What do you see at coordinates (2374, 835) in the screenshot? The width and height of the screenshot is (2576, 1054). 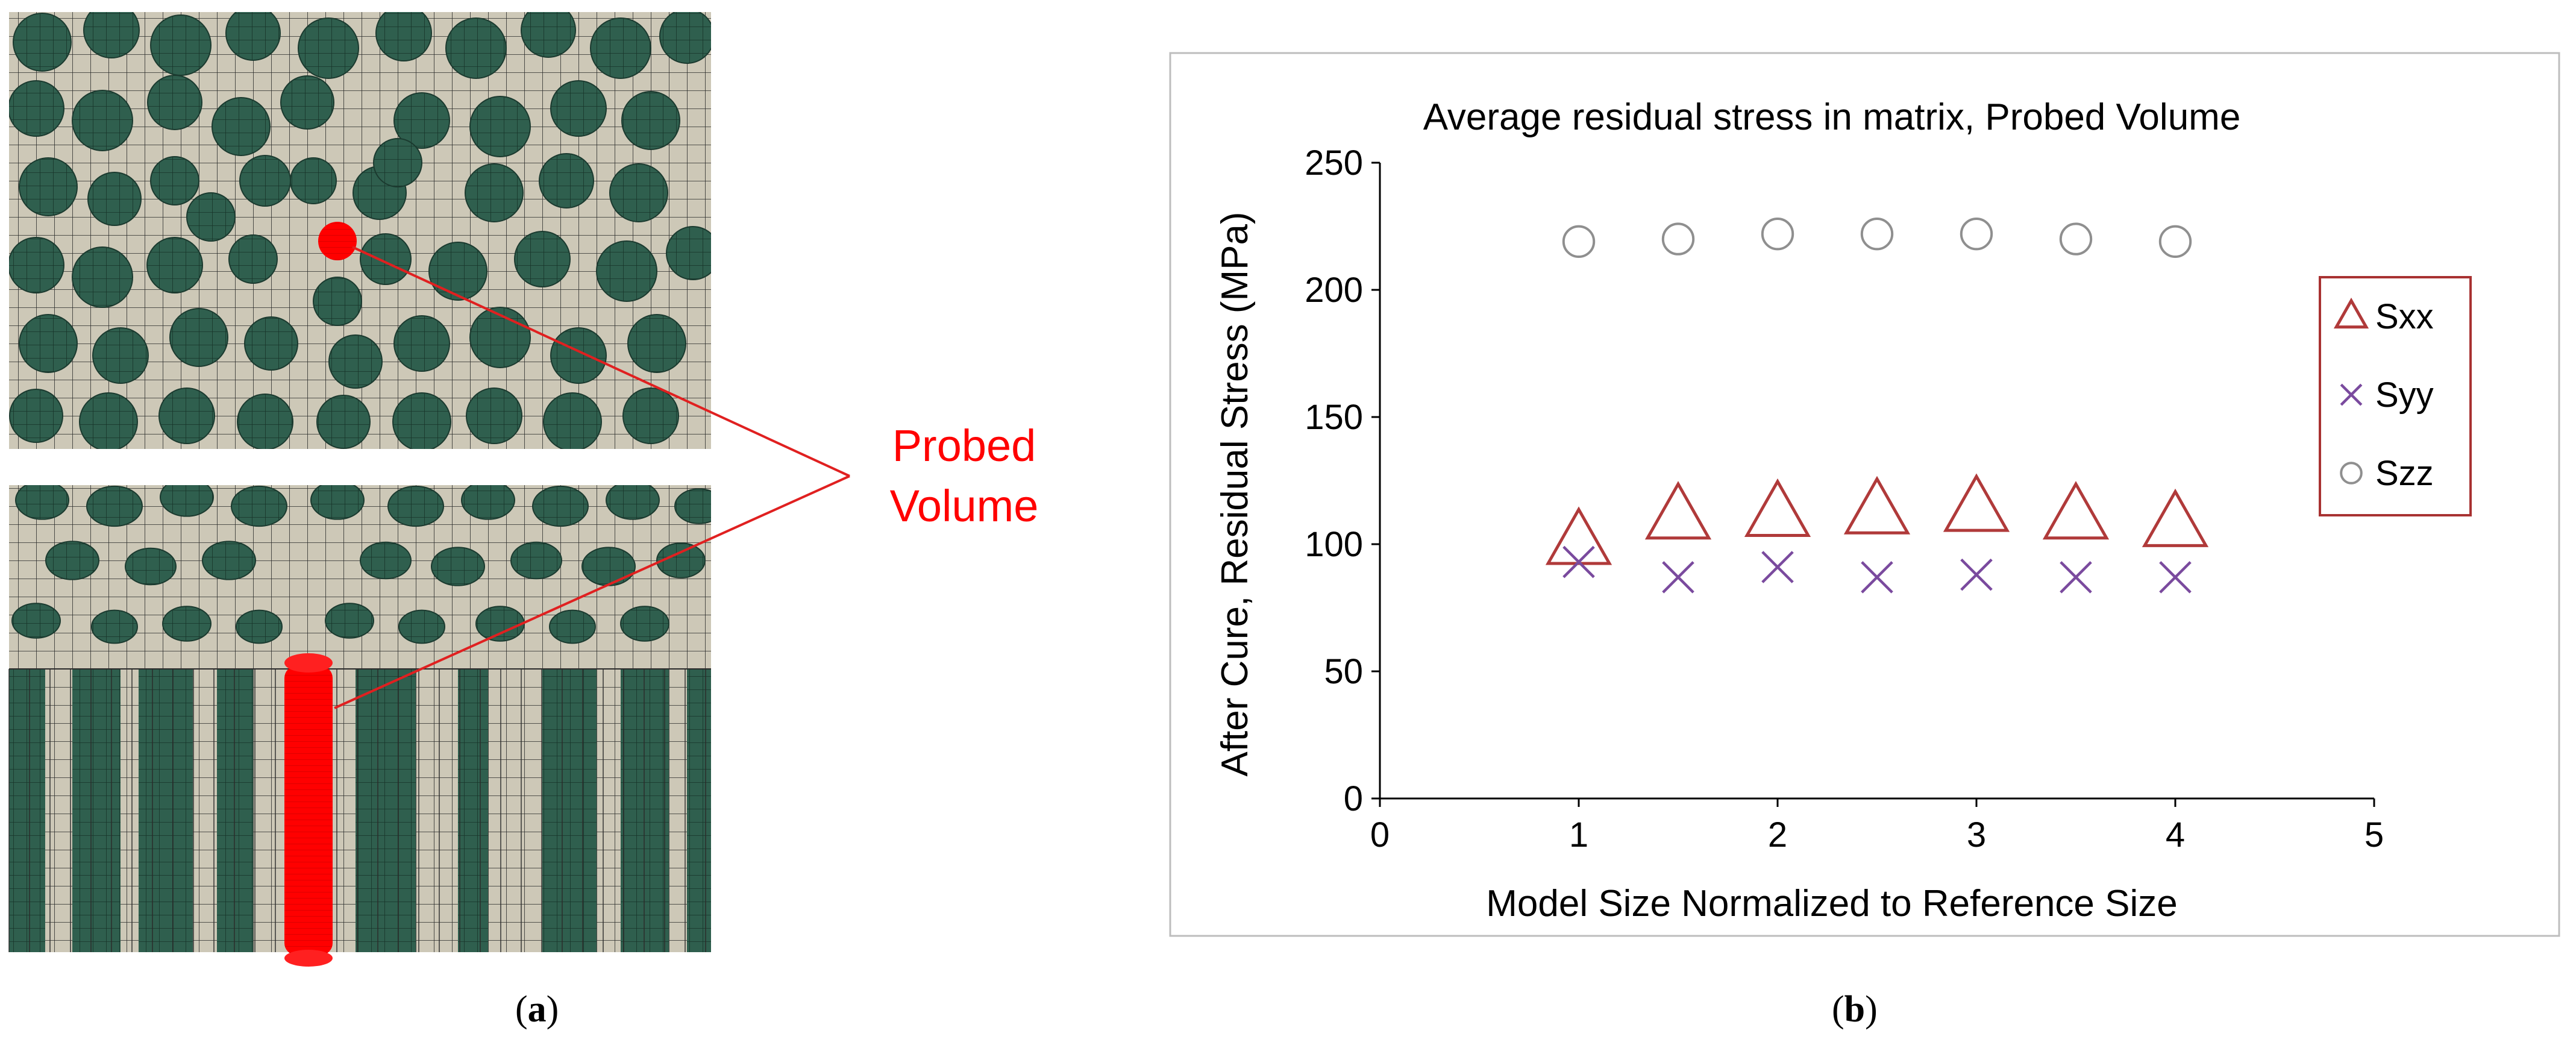 I see `x-tick-label: 5` at bounding box center [2374, 835].